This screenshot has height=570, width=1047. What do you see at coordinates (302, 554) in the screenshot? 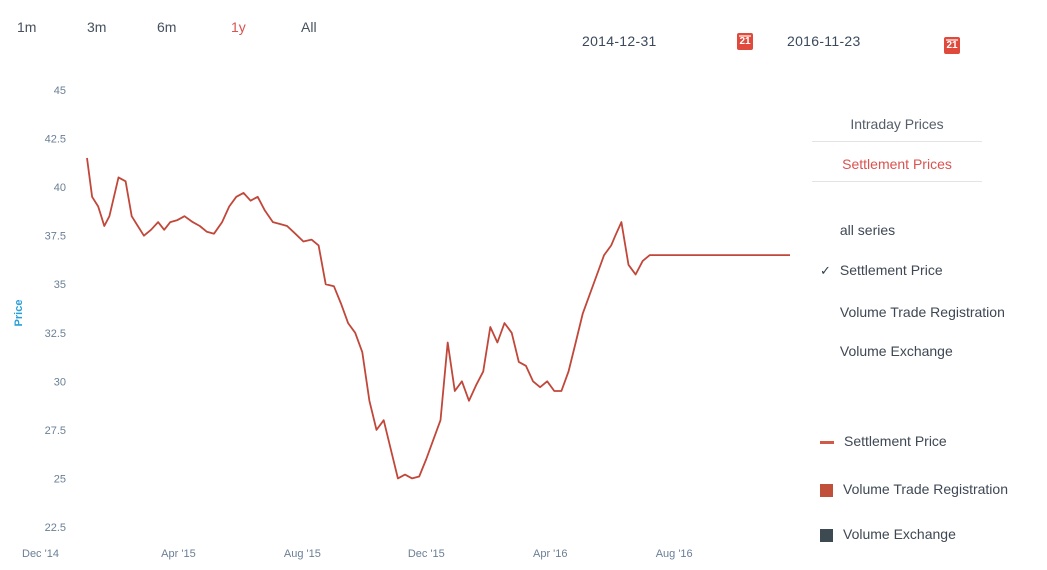
I see `x-tick-label: Aug '15` at bounding box center [302, 554].